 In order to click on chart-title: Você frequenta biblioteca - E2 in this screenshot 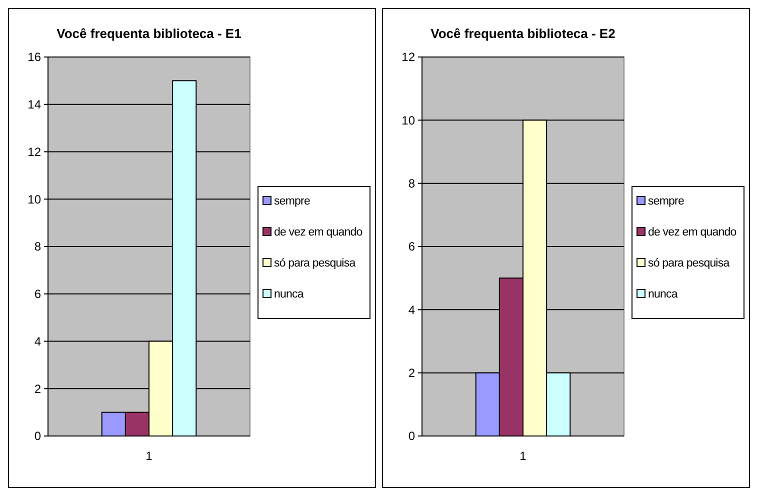, I will do `click(523, 33)`.